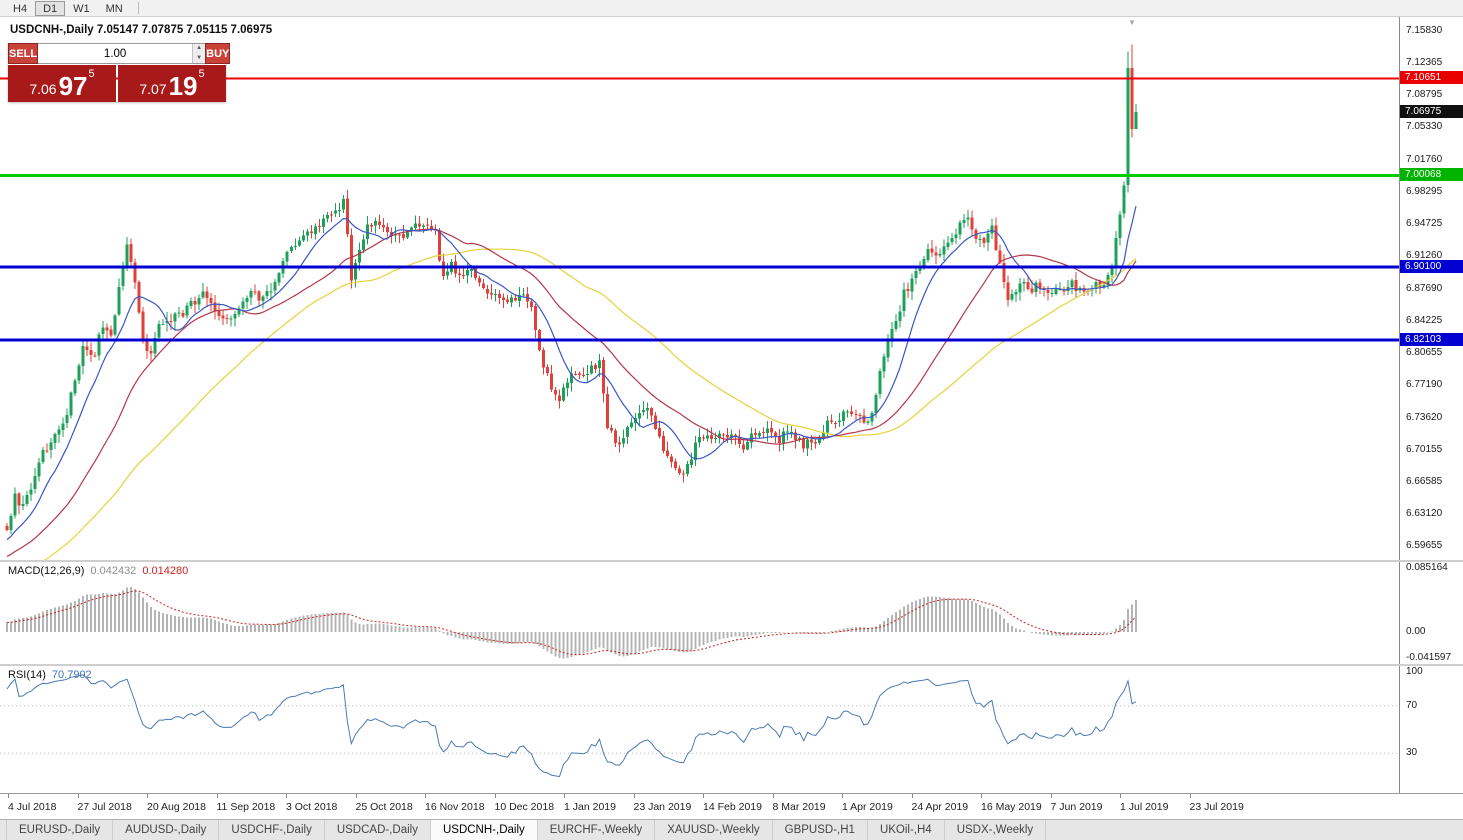 This screenshot has height=840, width=1463. I want to click on rsi-axis-label: 70, so click(1412, 705).